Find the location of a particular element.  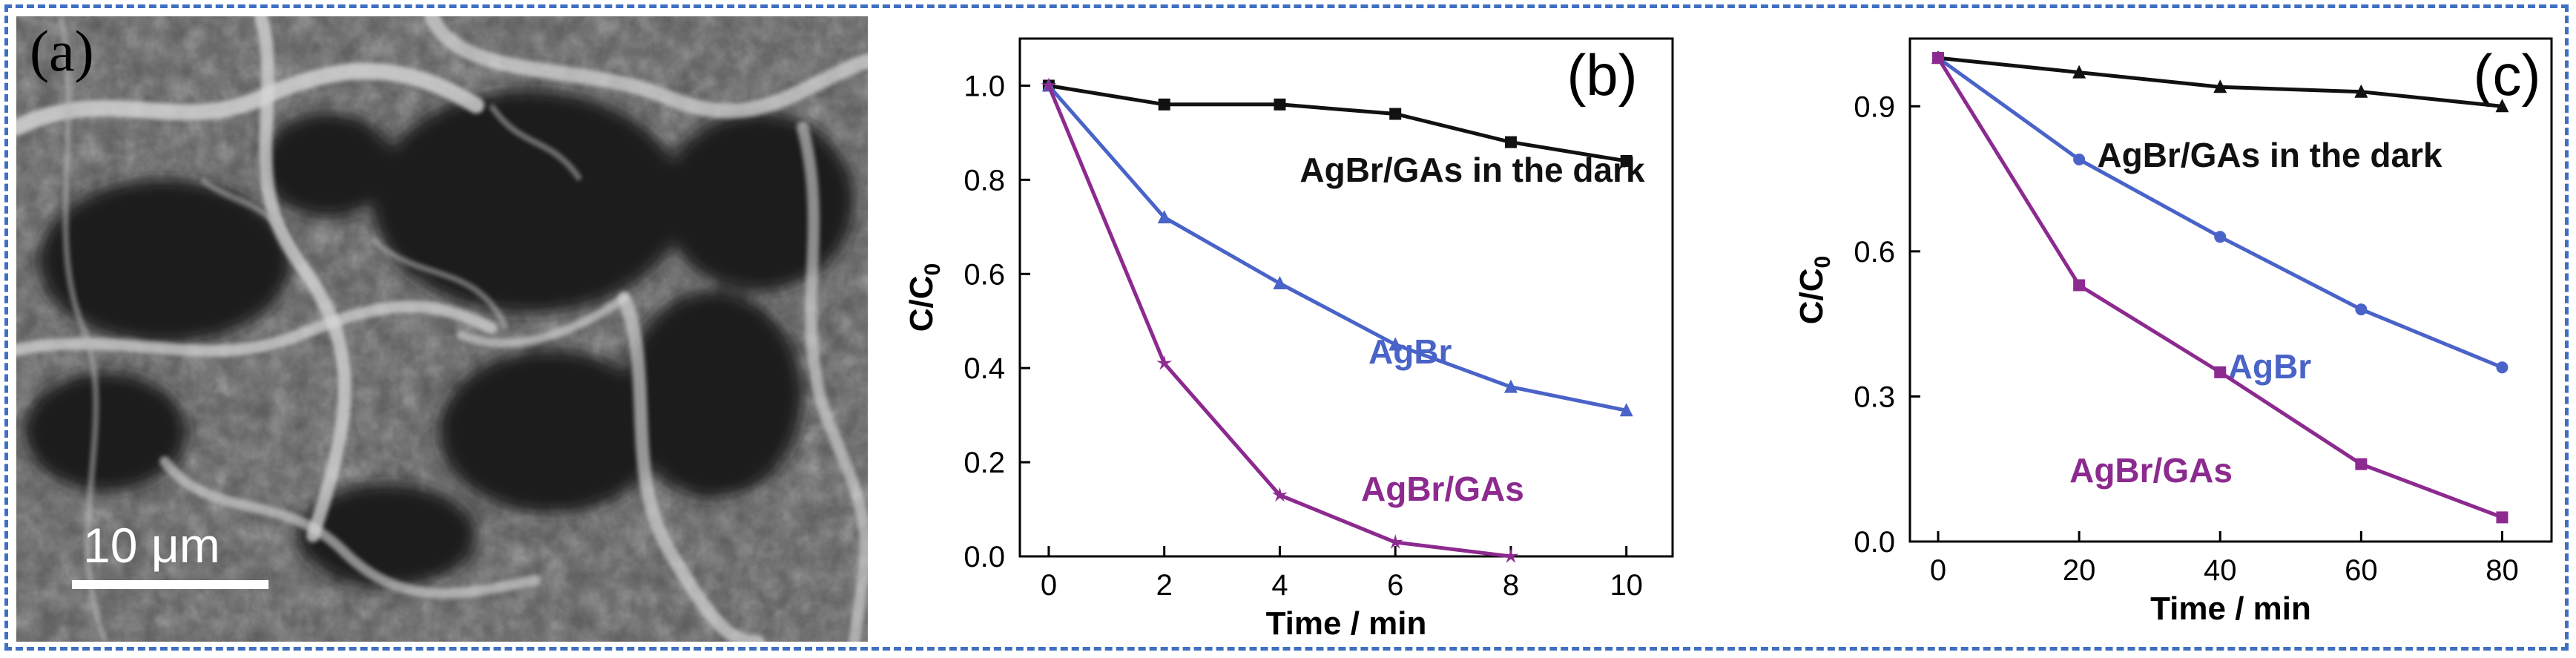

x-tick-label: 60 is located at coordinates (2361, 570).